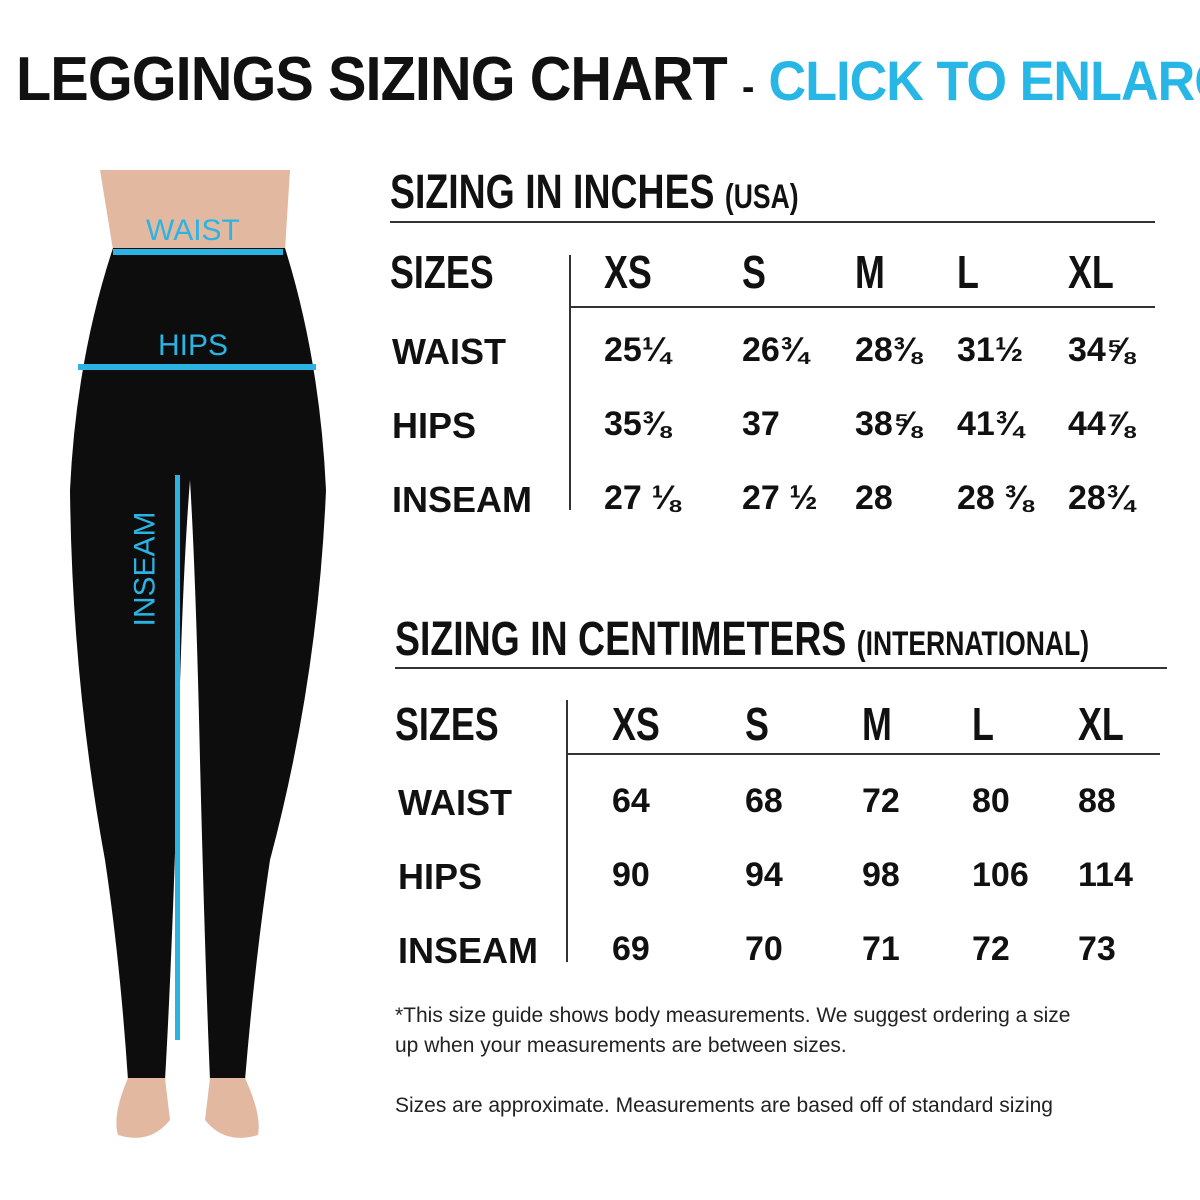 This screenshot has width=1200, height=1200. I want to click on left-foot, so click(143, 1108).